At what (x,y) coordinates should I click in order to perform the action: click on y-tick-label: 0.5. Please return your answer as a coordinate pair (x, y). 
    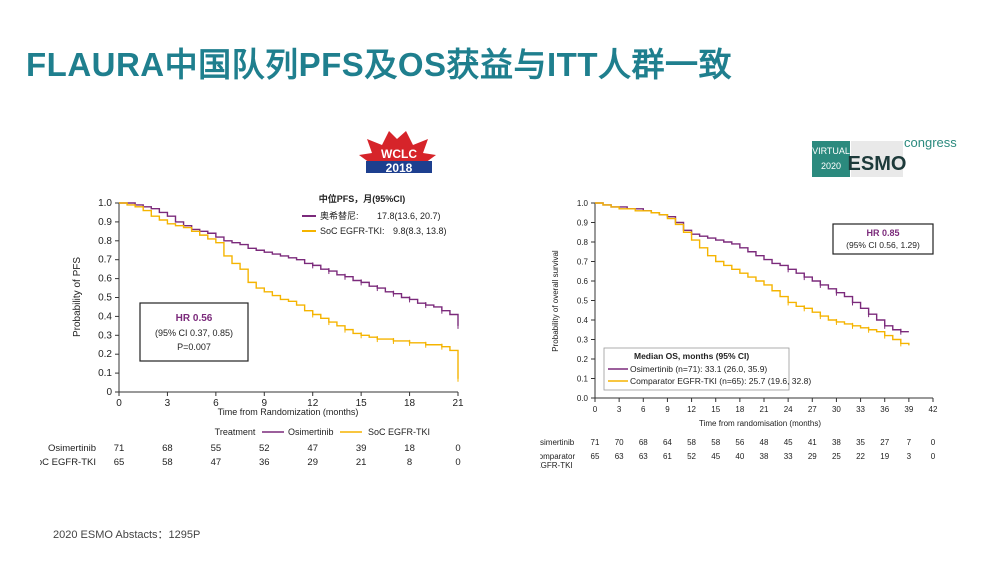
    Looking at the image, I should click on (583, 301).